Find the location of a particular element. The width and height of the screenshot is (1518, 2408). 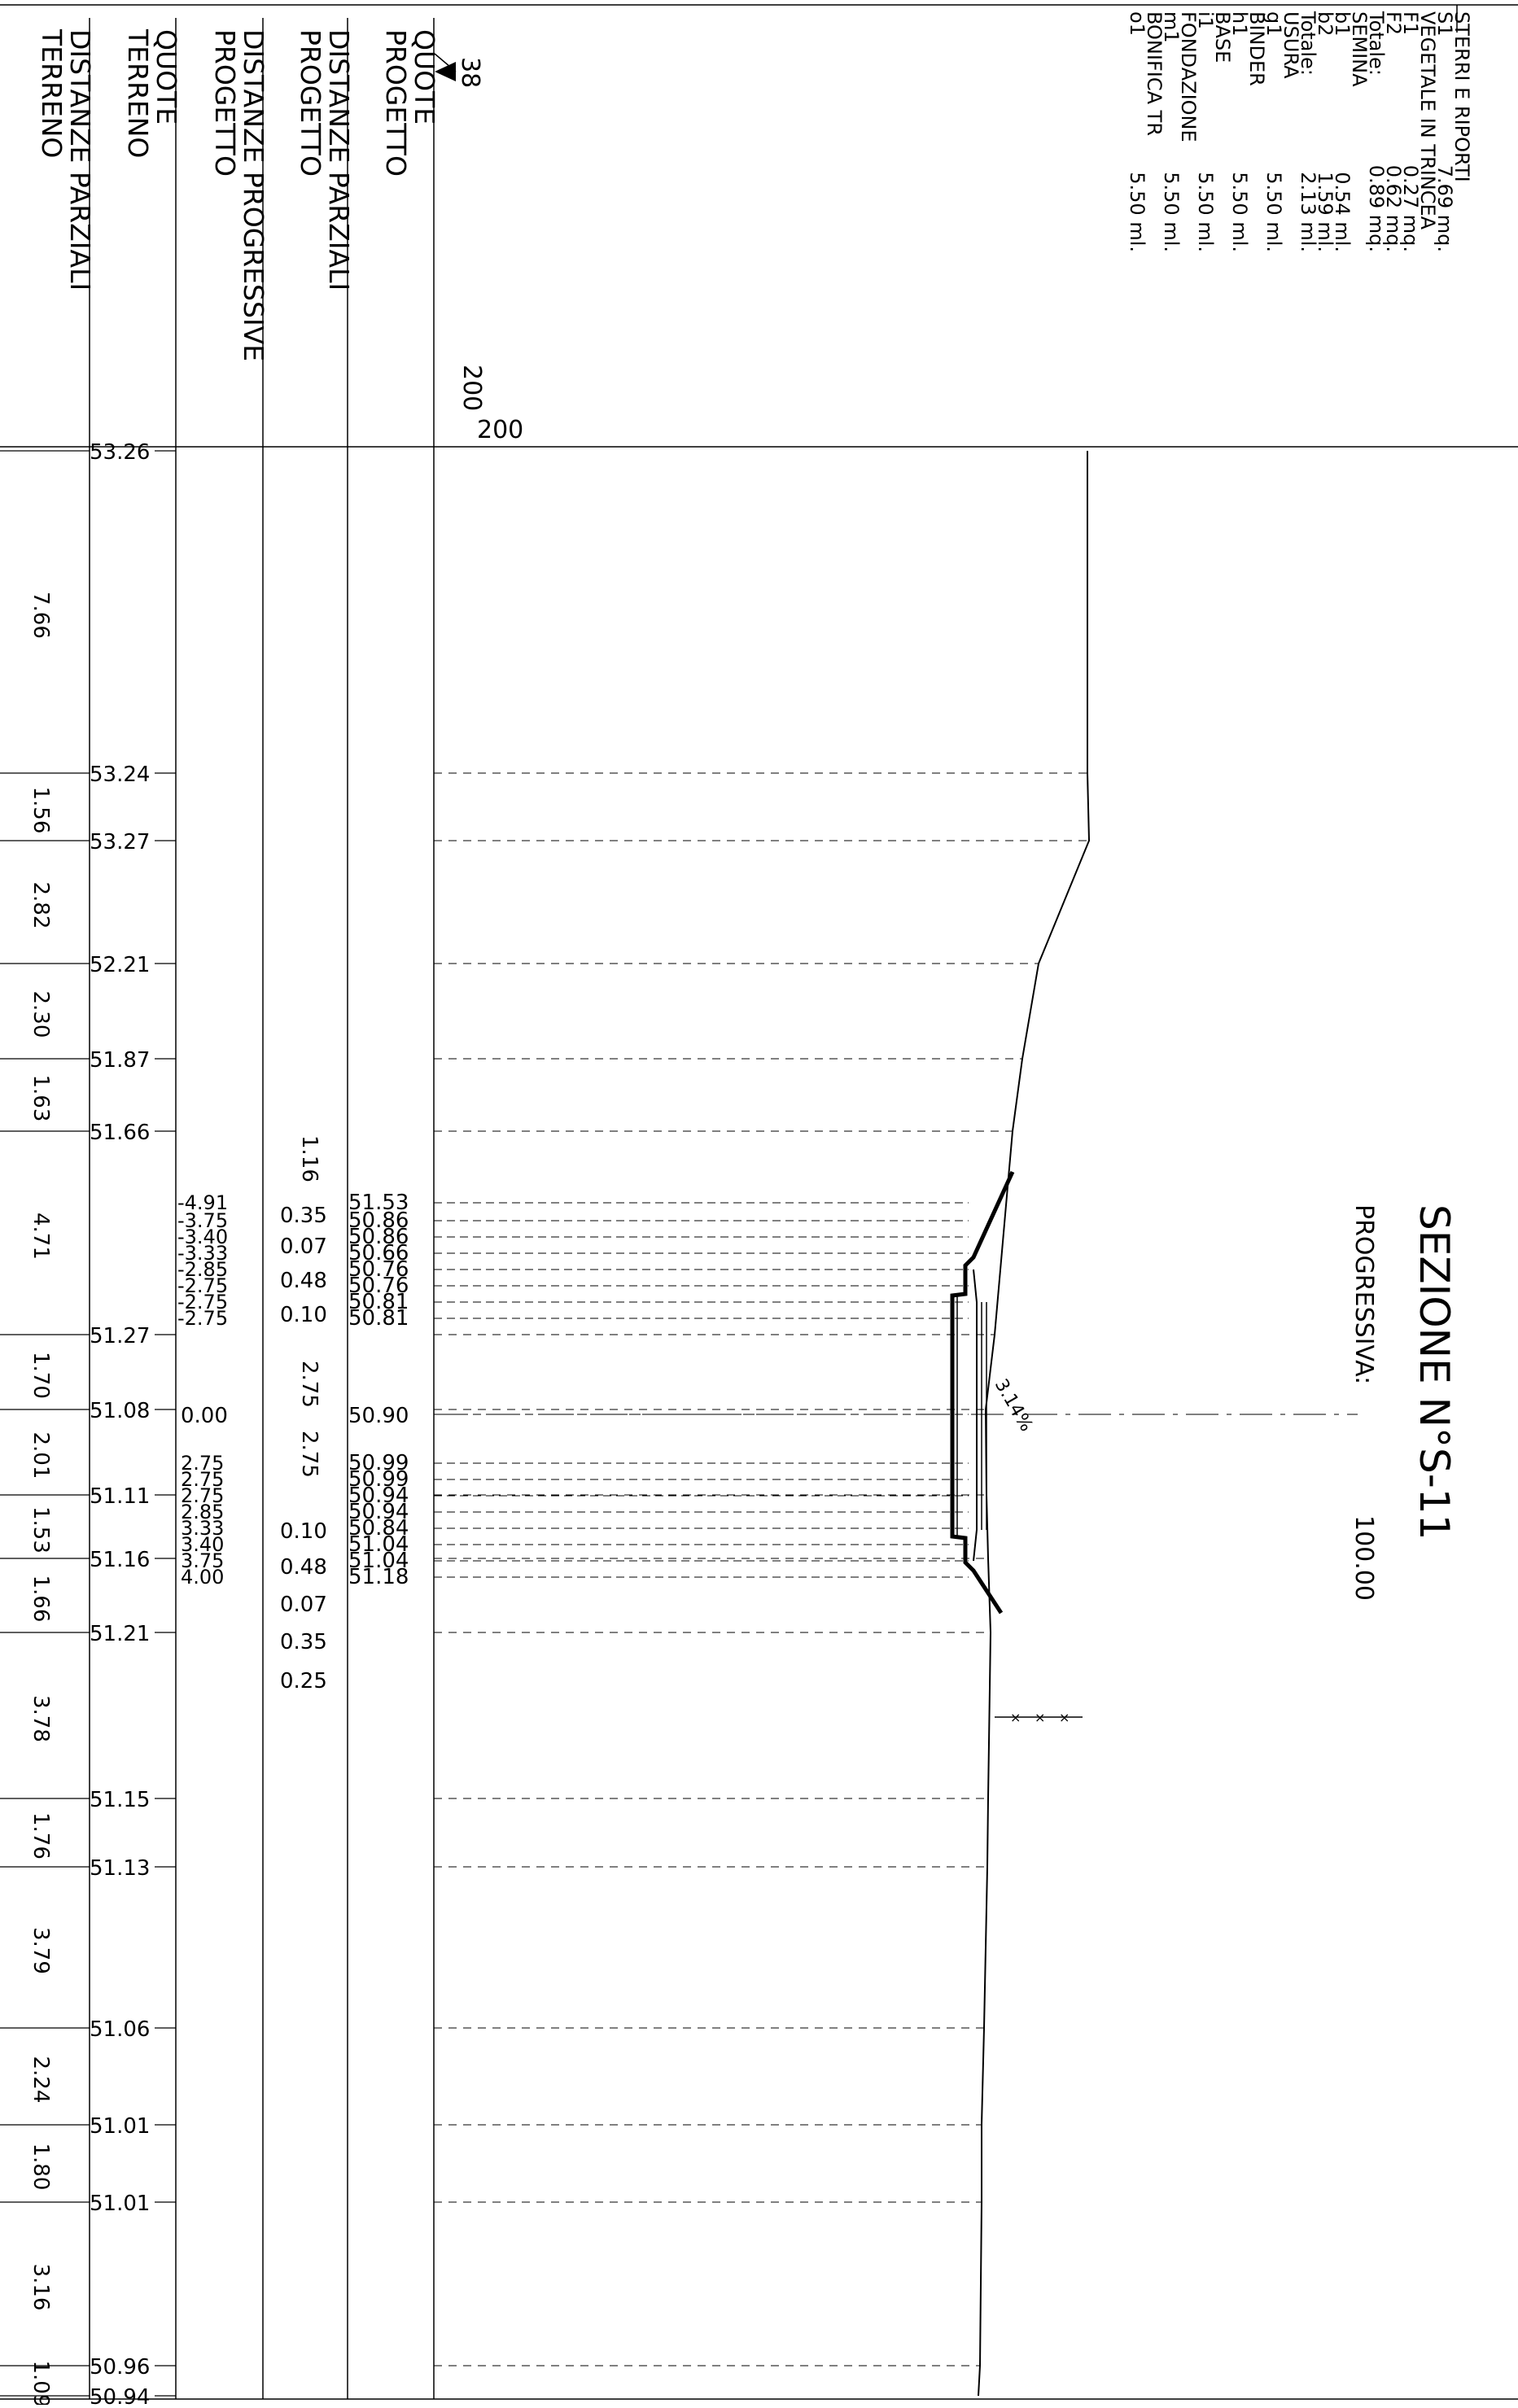

section-title: SEZIONE N°S-11 is located at coordinates (1434, 1372).